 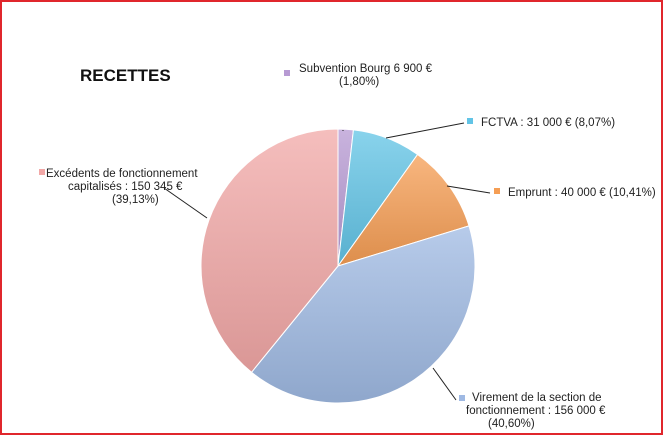 What do you see at coordinates (125, 187) in the screenshot?
I see `slice-label-4-line-1: capitalisés : 150 345 €` at bounding box center [125, 187].